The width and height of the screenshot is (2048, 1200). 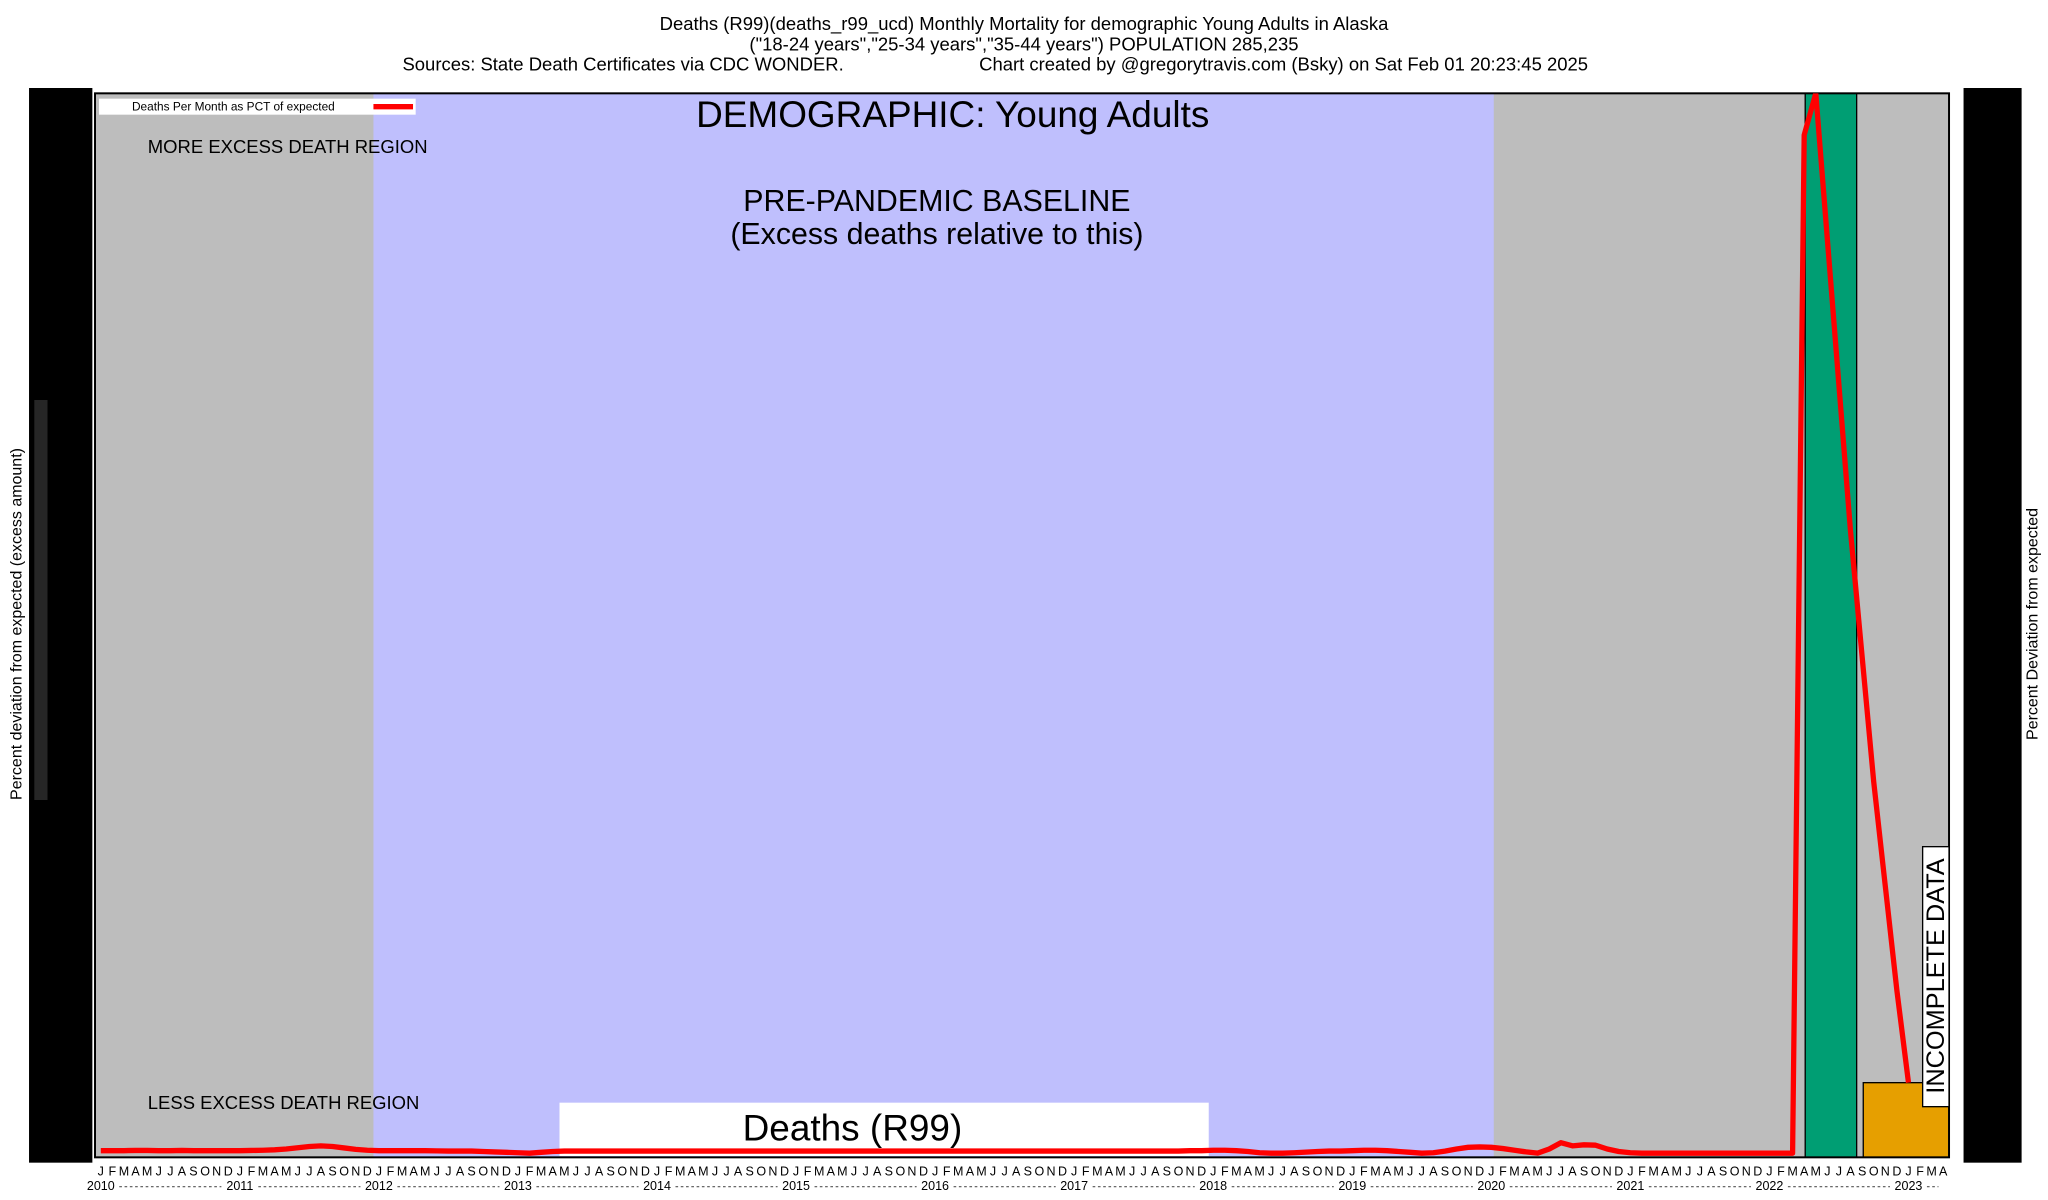 What do you see at coordinates (101, 1186) in the screenshot?
I see `year-label: 2010` at bounding box center [101, 1186].